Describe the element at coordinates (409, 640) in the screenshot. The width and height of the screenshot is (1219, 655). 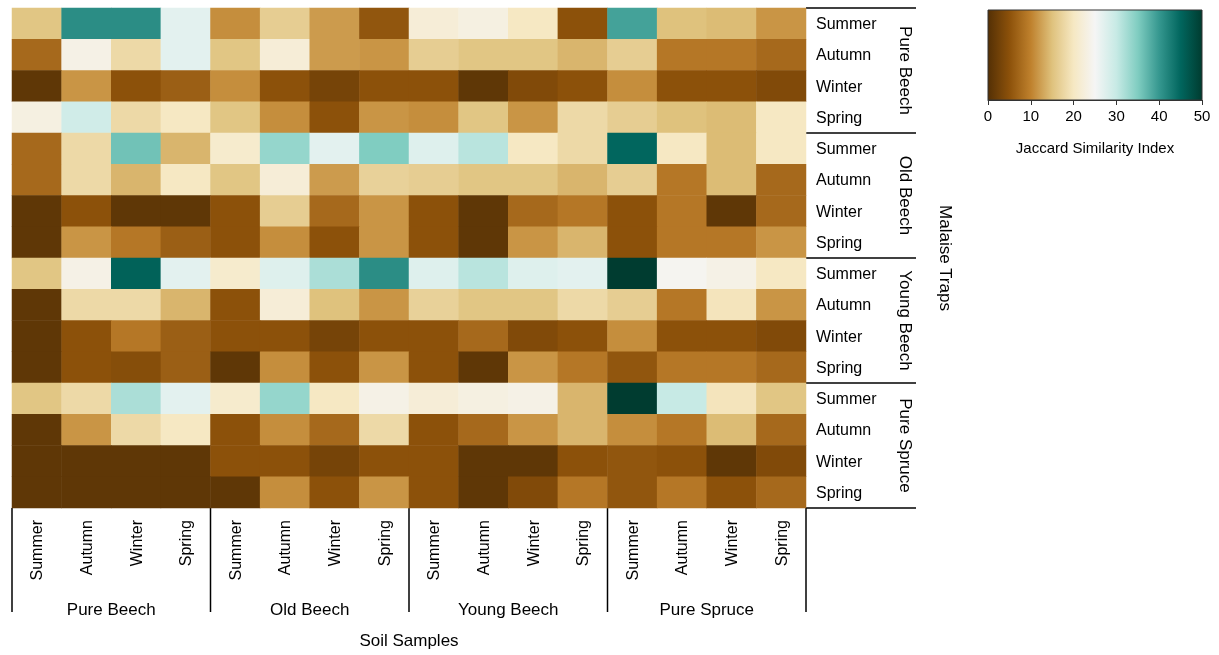
I see `x-axis-title: Soil Samples` at that location.